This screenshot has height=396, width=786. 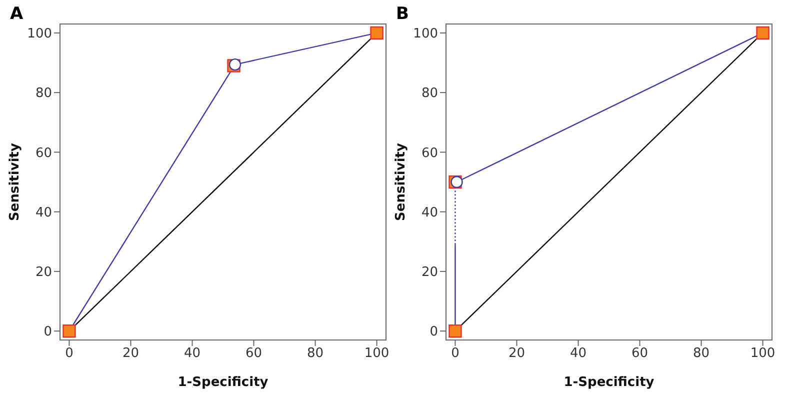 What do you see at coordinates (17, 14) in the screenshot?
I see `chart-title: A` at bounding box center [17, 14].